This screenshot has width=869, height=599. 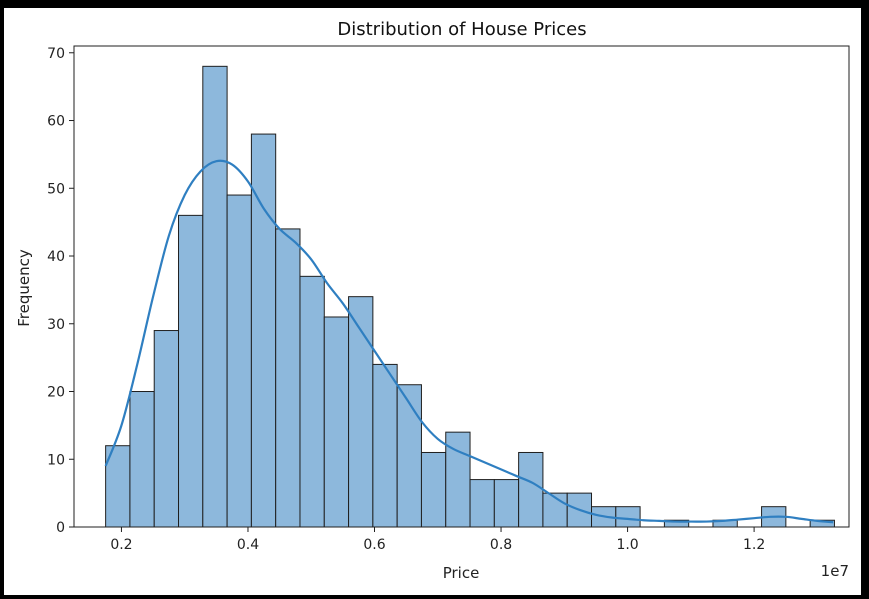 I want to click on y-tick-label: 30, so click(x=56, y=325).